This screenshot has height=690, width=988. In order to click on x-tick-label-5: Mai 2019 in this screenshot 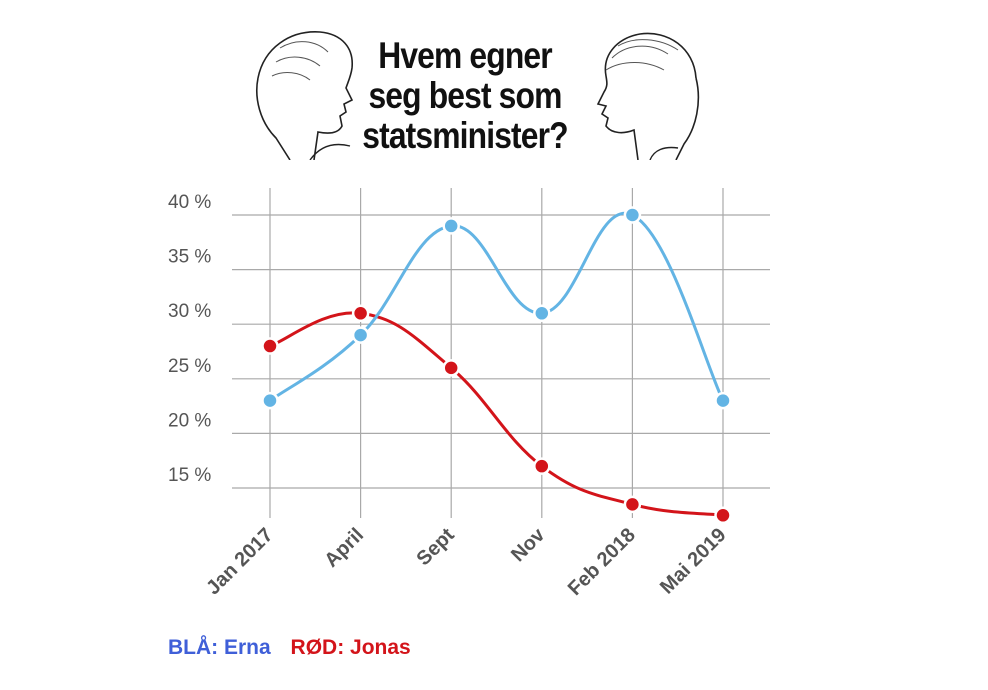, I will do `click(693, 561)`.